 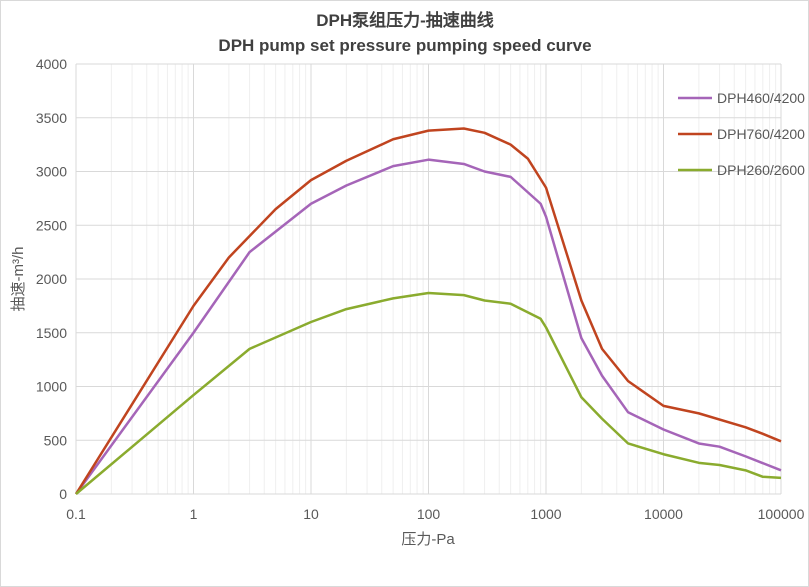 What do you see at coordinates (51, 279) in the screenshot?
I see `y-tick-label: 2000` at bounding box center [51, 279].